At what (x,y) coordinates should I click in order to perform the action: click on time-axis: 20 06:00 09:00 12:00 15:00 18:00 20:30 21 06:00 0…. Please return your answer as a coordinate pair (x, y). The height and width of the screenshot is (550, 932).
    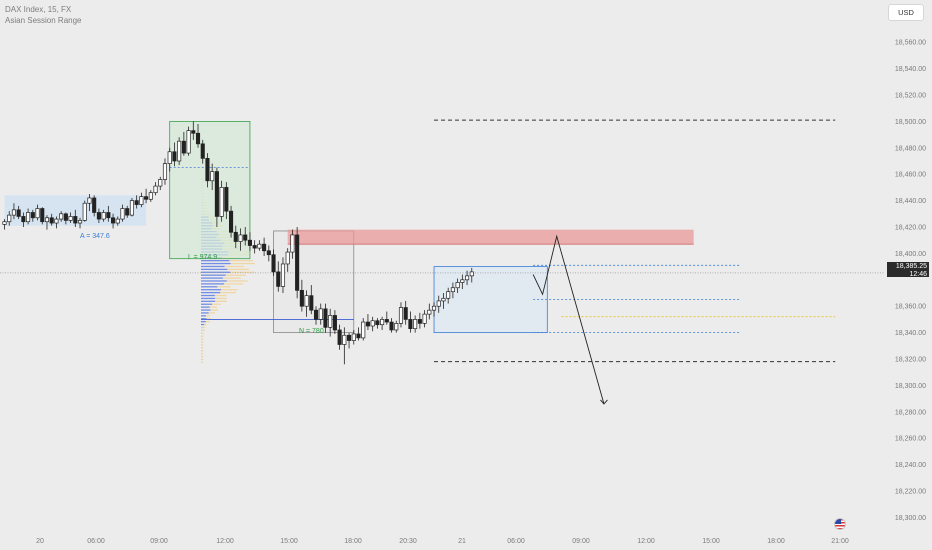
    Looking at the image, I should click on (442, 541).